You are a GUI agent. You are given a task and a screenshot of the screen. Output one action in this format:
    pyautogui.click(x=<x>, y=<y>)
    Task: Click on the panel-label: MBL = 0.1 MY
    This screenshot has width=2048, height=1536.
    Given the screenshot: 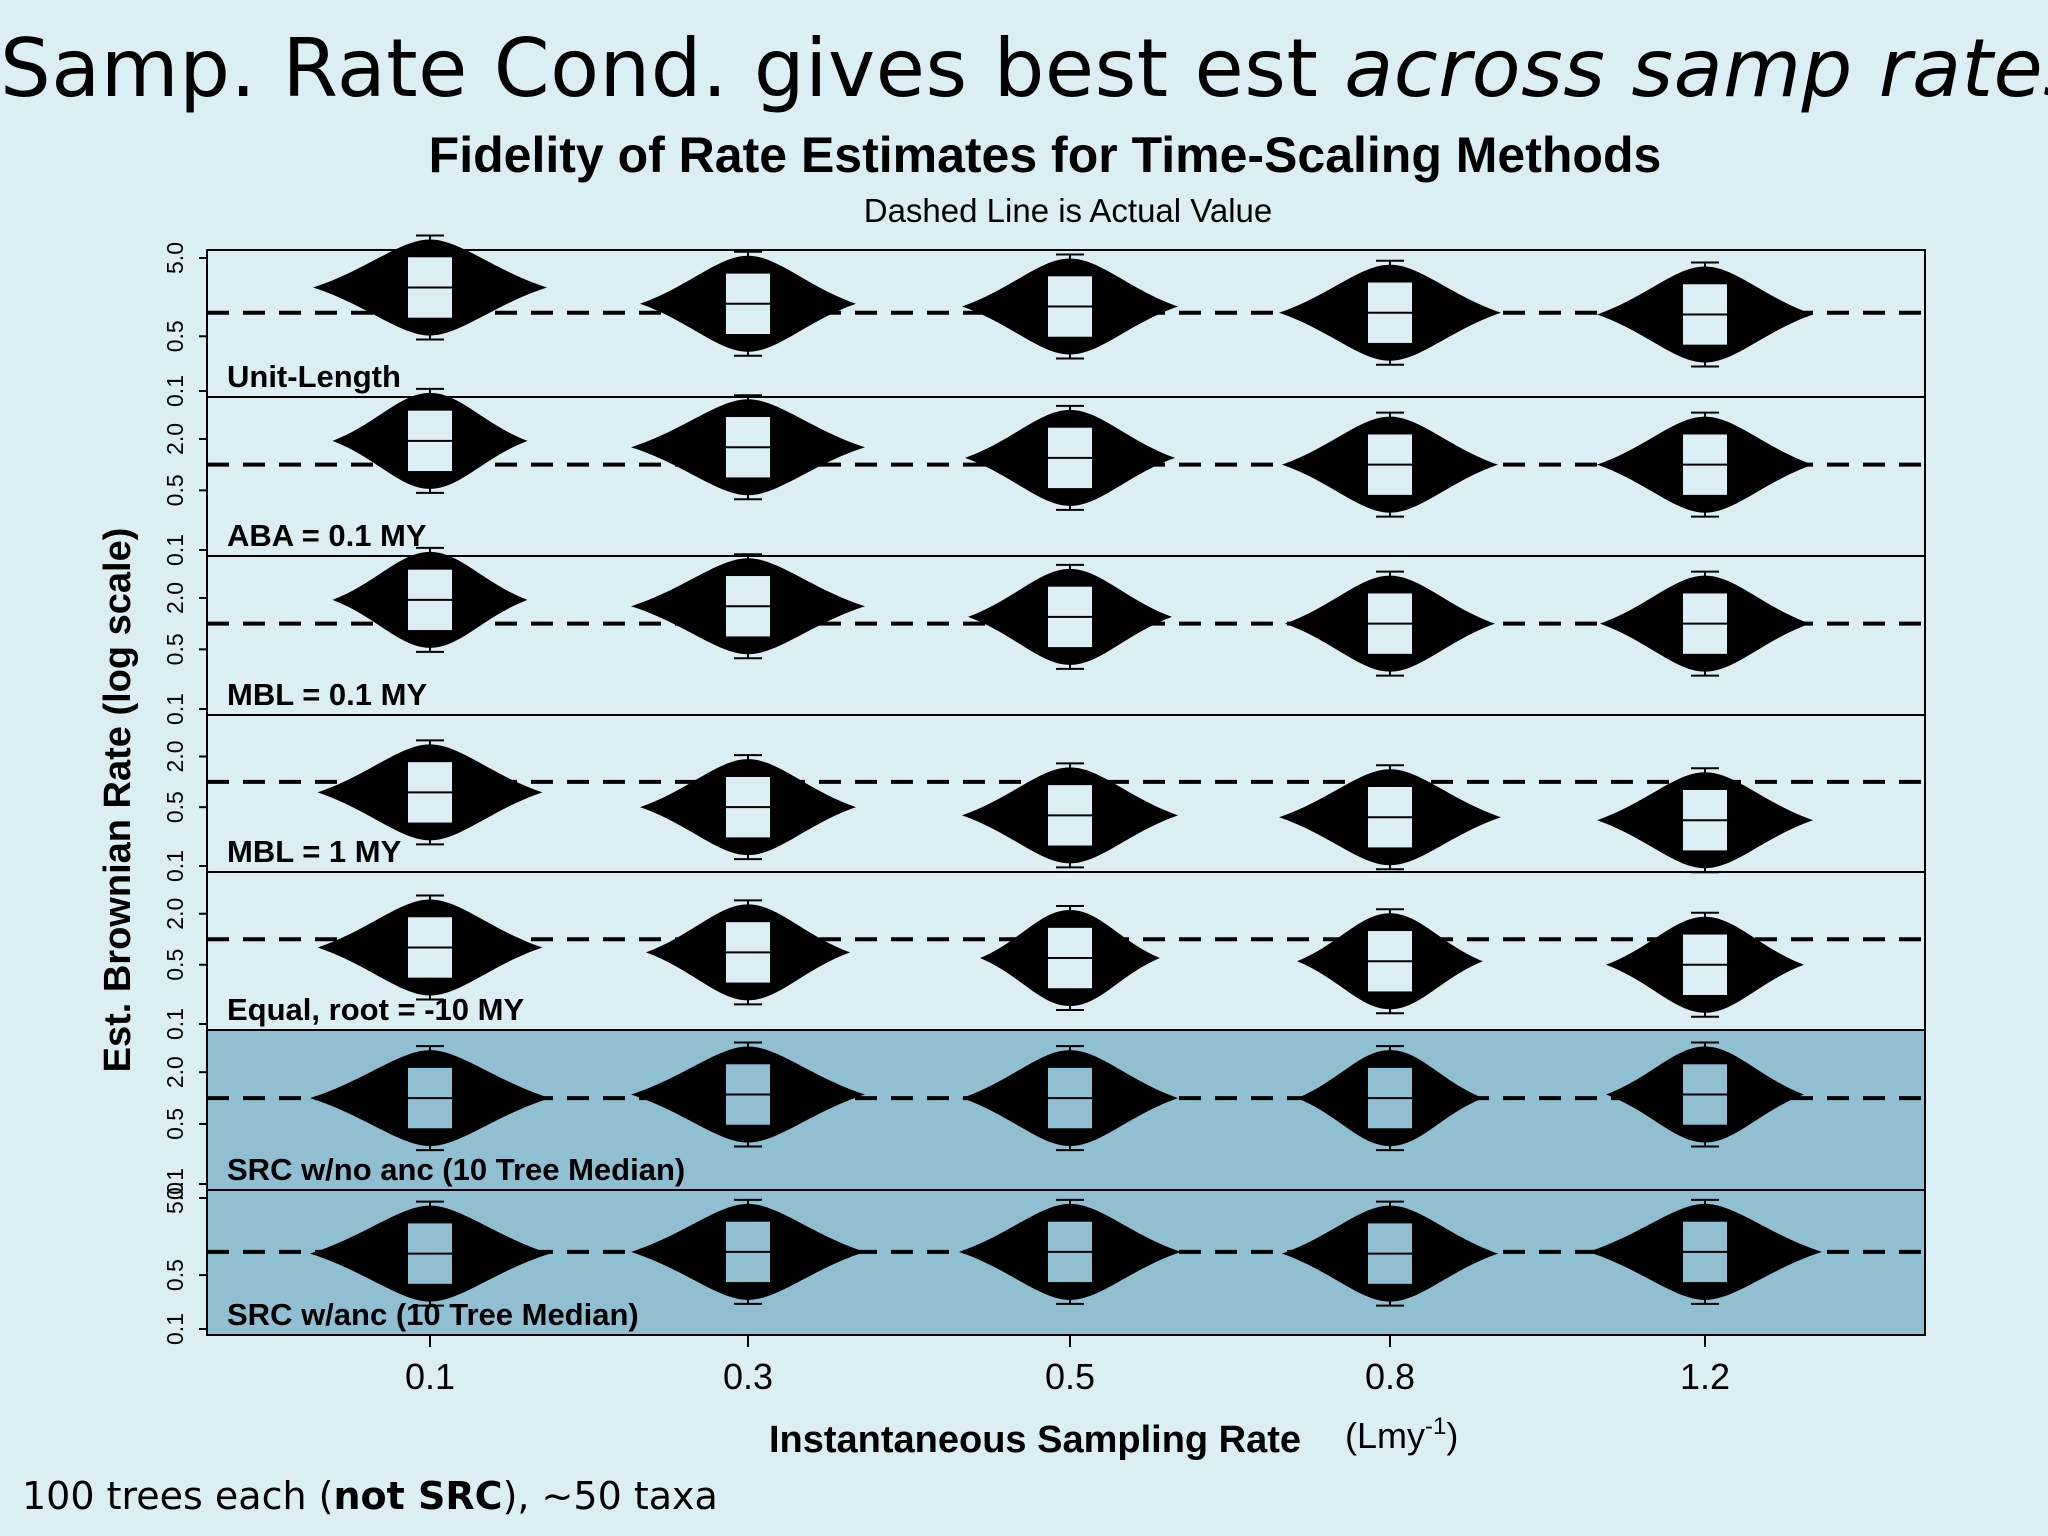 What is the action you would take?
    pyautogui.click(x=327, y=694)
    